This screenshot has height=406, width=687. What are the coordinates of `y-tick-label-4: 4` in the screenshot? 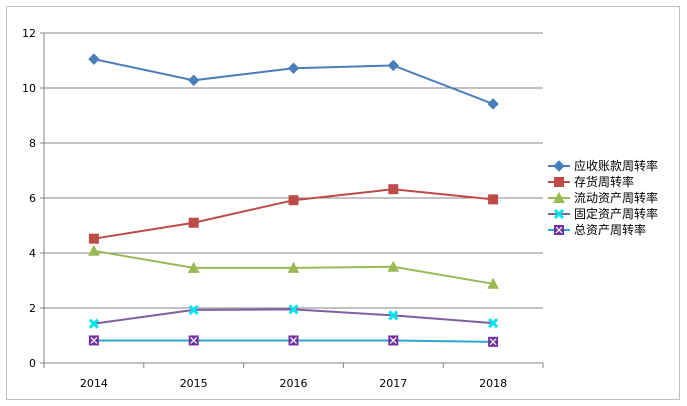 It's located at (32, 253).